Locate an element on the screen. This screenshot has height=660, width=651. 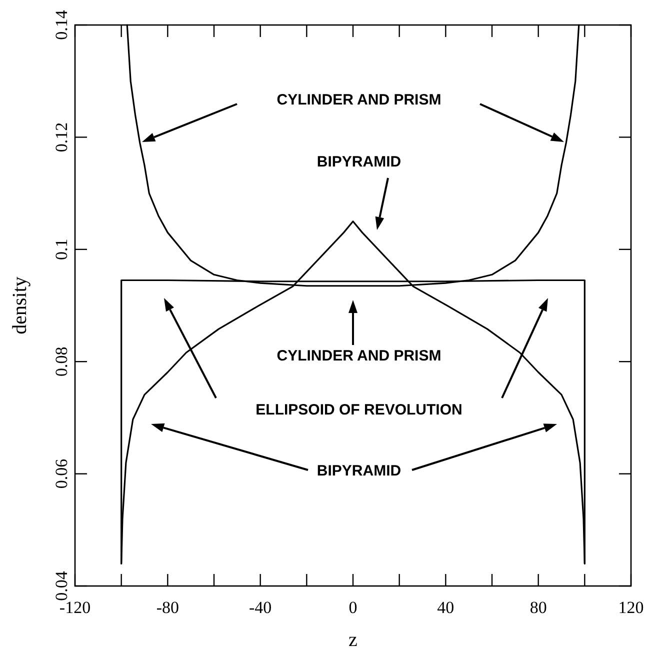
x-tick-label: 80 is located at coordinates (538, 607).